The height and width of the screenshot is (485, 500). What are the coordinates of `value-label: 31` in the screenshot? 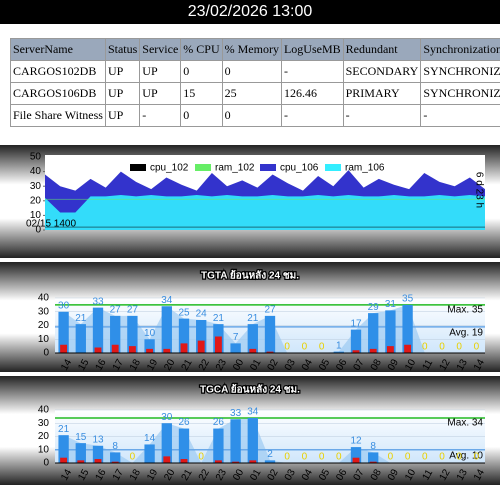 It's located at (391, 304).